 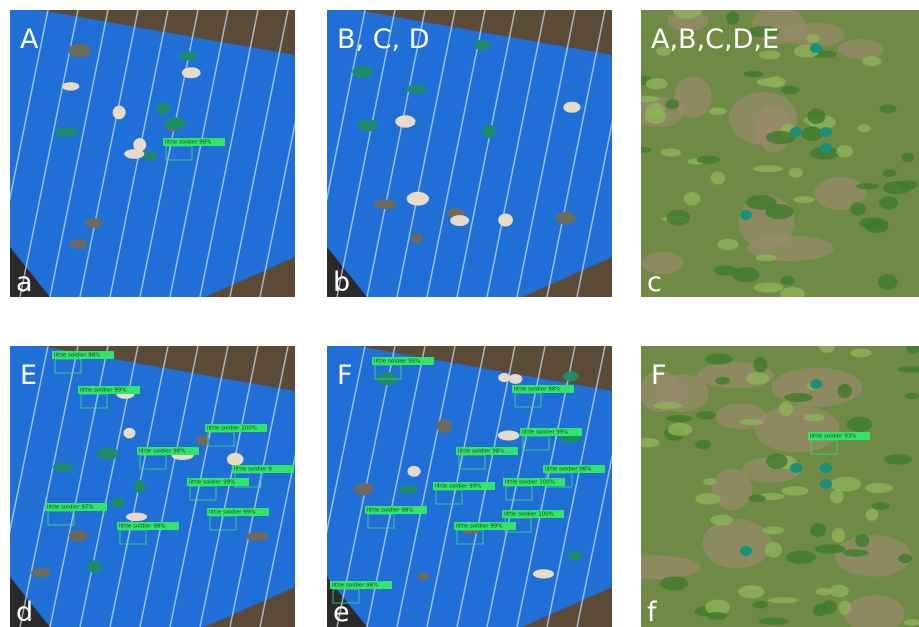 I want to click on panel: B, C, D b, so click(x=469, y=154).